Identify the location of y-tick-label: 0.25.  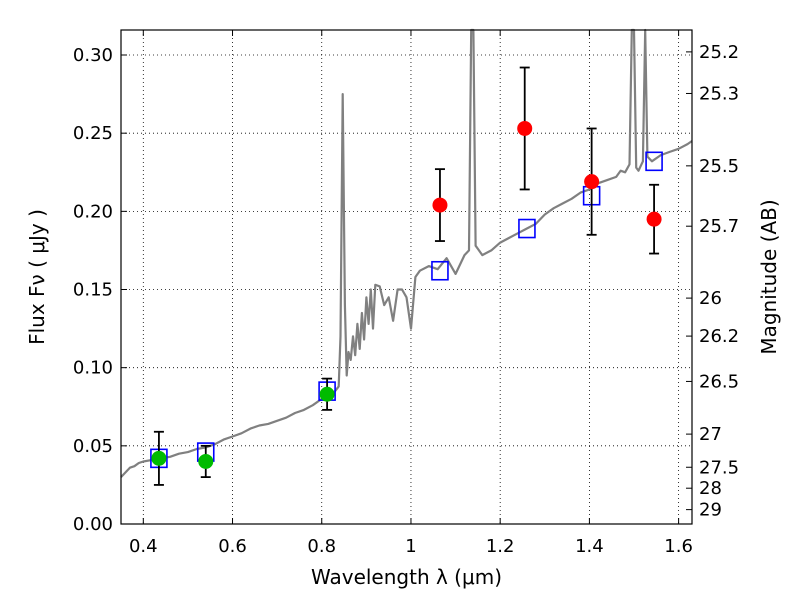
(93, 133).